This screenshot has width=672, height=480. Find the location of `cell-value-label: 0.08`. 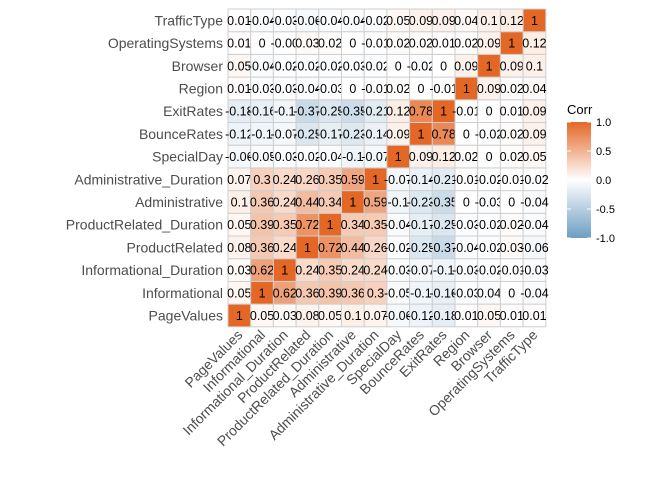

cell-value-label: 0.08 is located at coordinates (239, 248).